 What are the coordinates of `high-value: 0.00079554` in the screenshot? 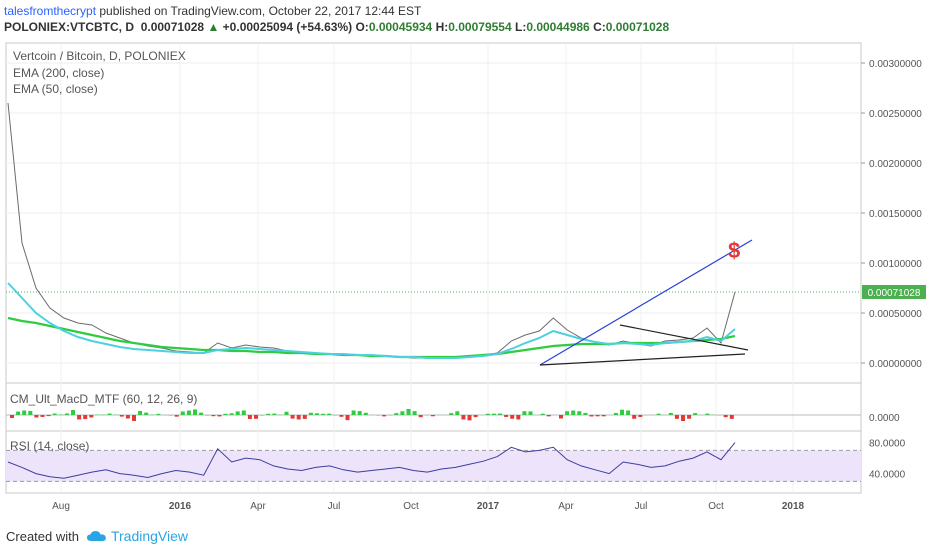 It's located at (480, 27).